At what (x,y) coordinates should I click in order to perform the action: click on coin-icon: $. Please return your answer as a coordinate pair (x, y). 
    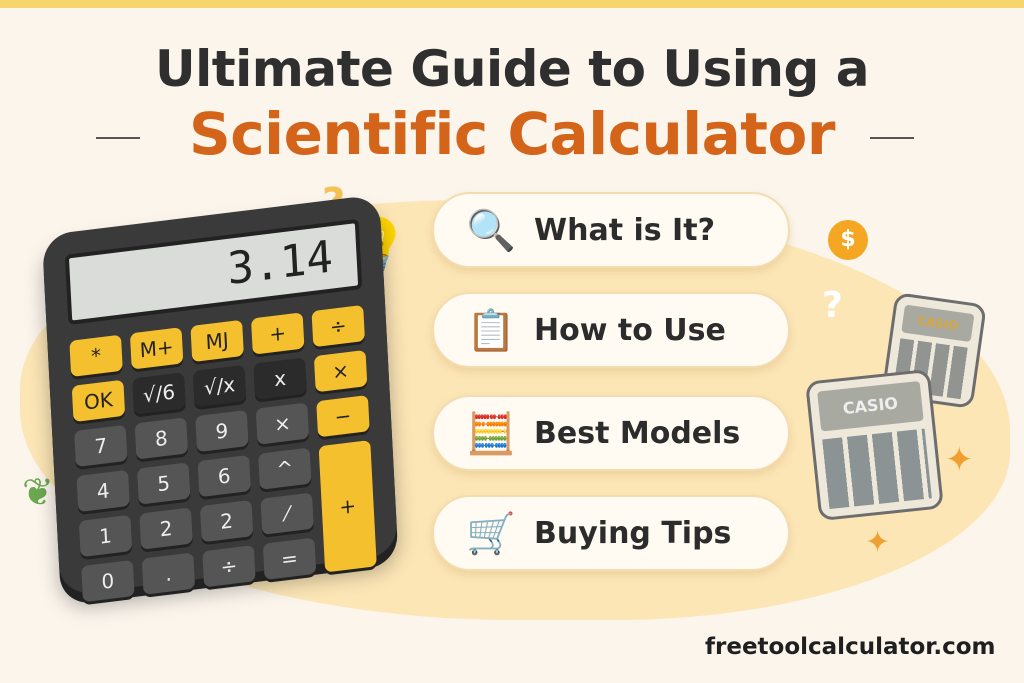
    Looking at the image, I should click on (848, 240).